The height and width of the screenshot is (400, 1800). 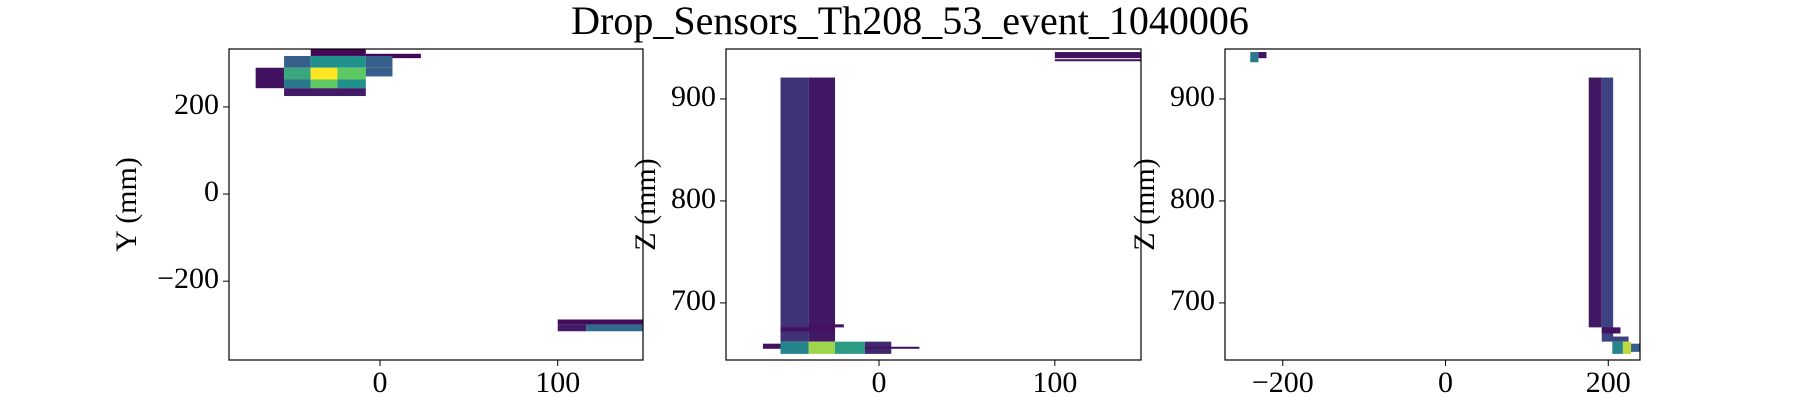 I want to click on x-tick-label: −200, so click(x=1283, y=382).